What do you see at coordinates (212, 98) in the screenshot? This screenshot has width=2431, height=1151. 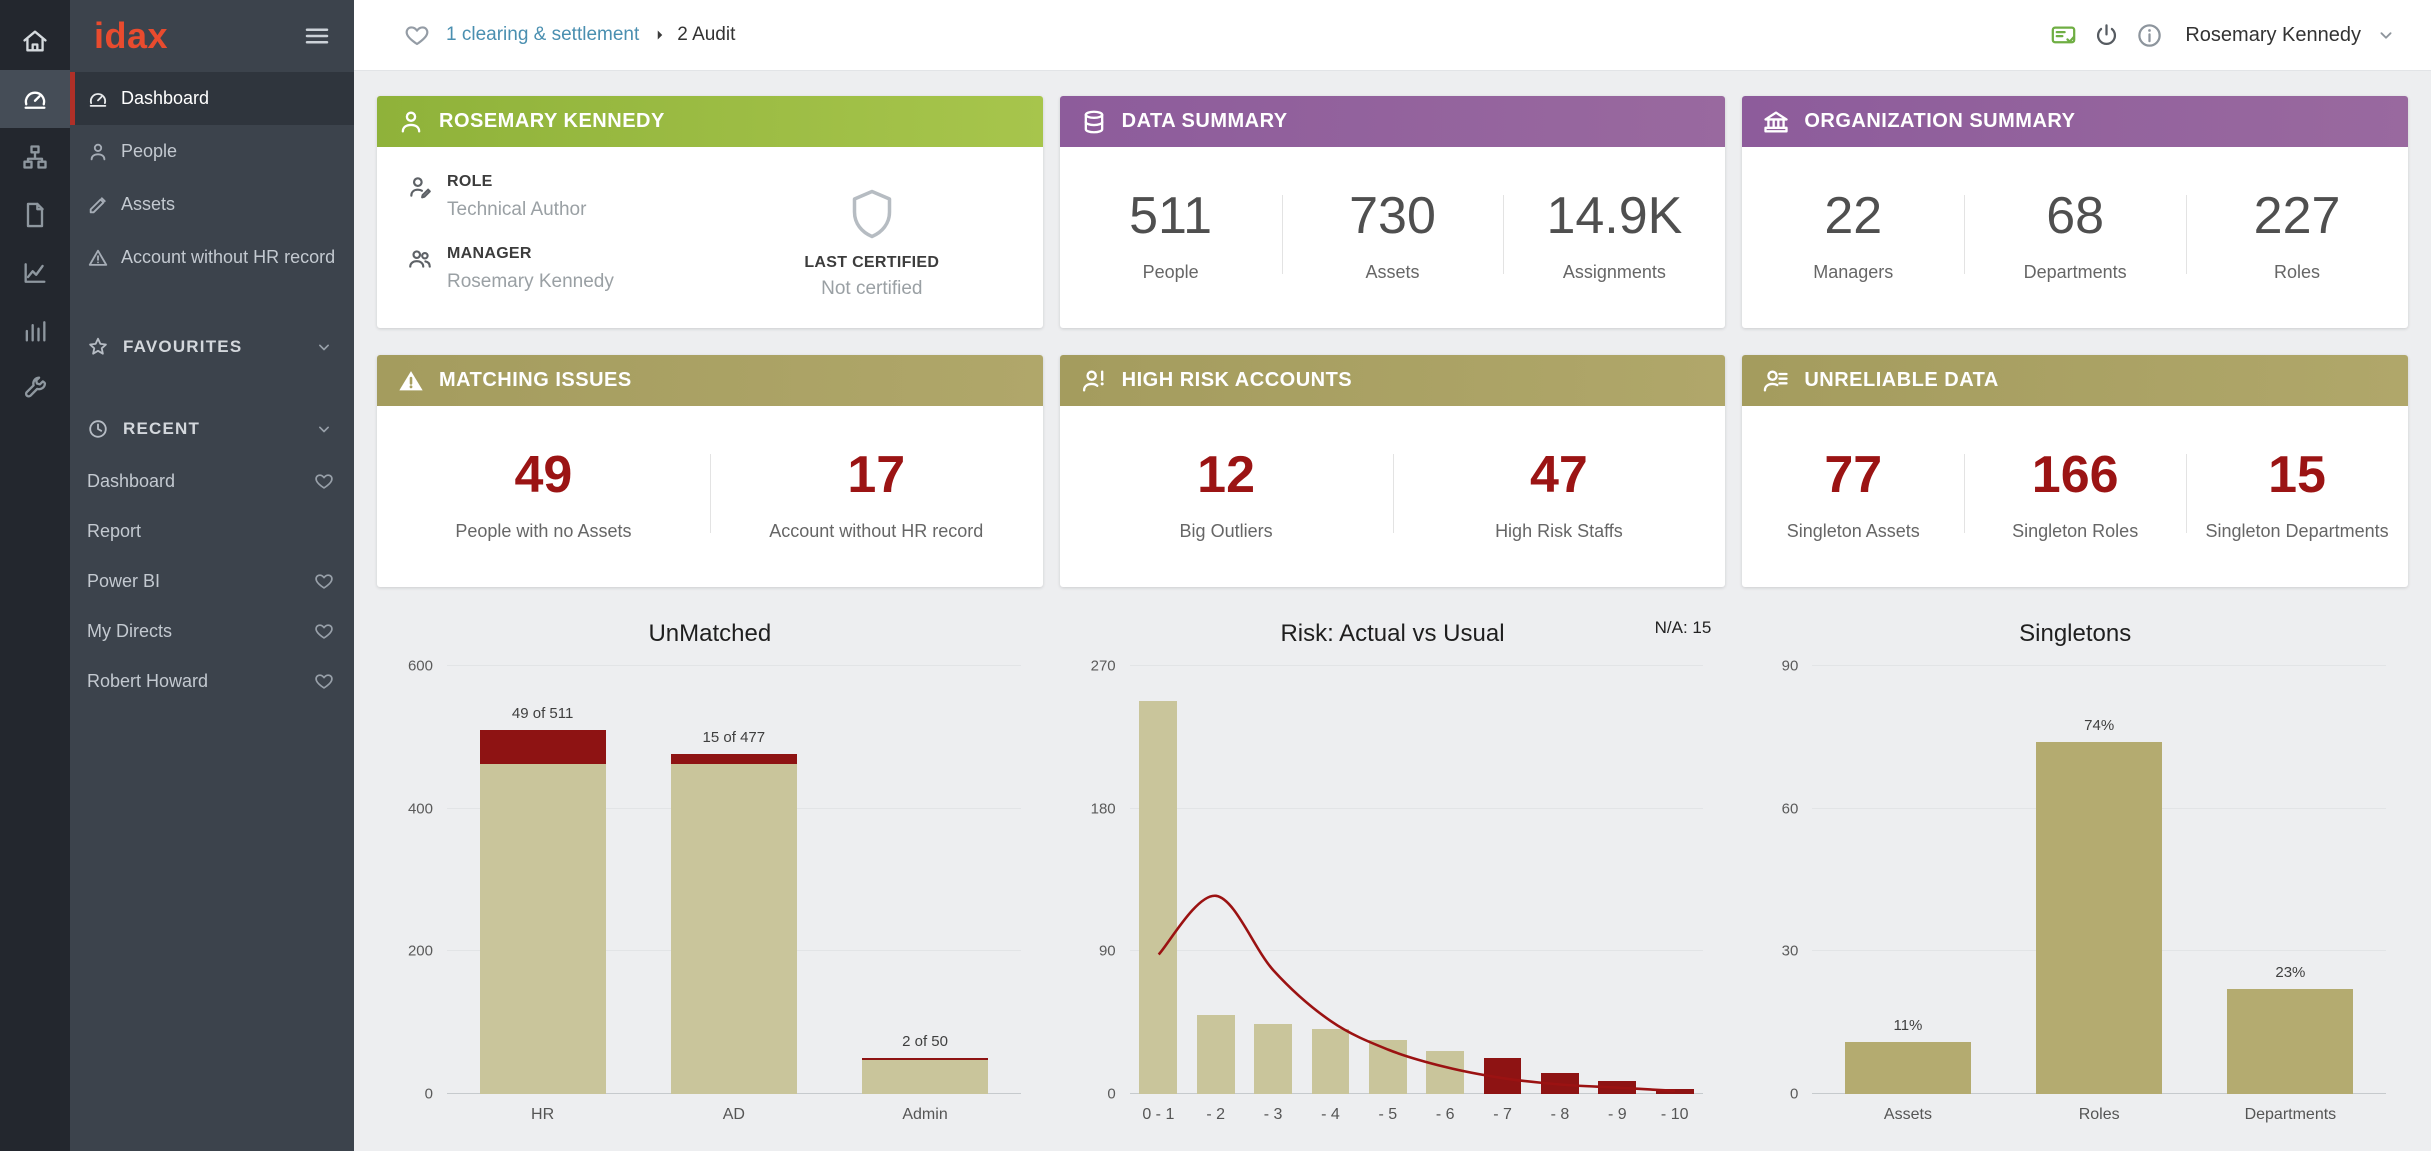 I see `sidebar-item-dashboard: Dashboard` at bounding box center [212, 98].